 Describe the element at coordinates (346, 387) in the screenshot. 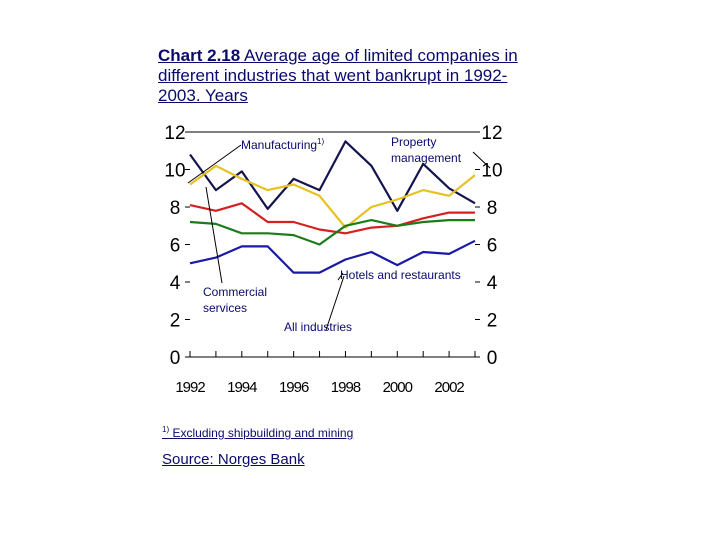

I see `x-tick-label: 1998` at that location.